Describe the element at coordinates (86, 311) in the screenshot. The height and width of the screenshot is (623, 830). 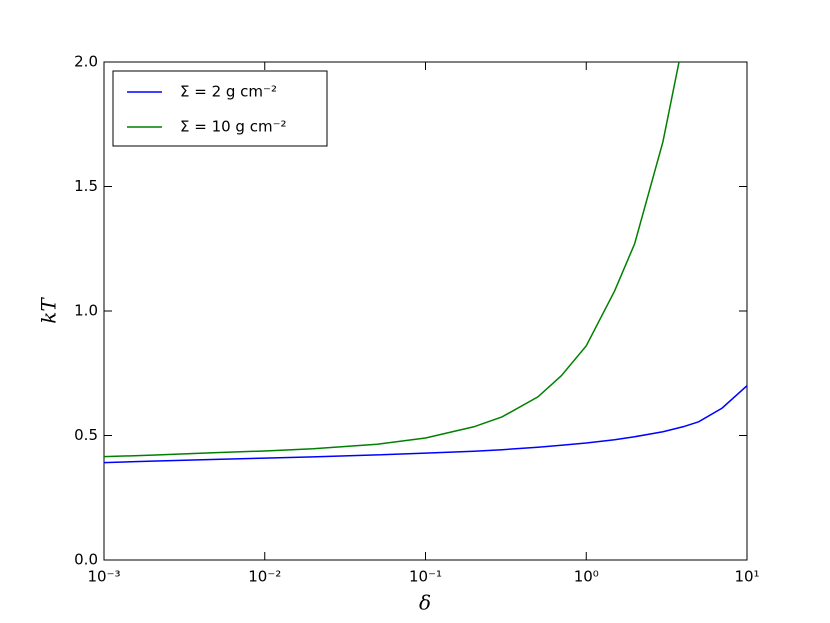
I see `y-tick-label: 1.0` at that location.